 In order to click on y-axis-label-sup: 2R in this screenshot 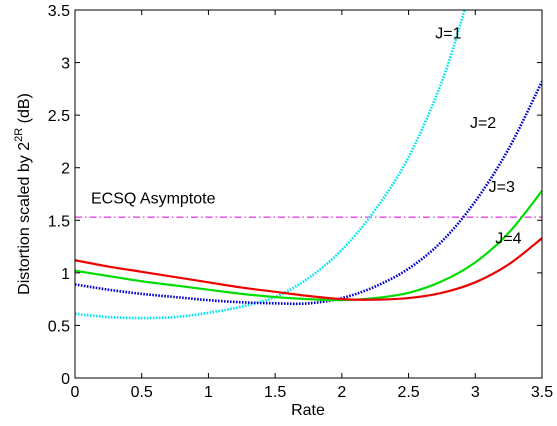, I will do `click(19, 135)`.